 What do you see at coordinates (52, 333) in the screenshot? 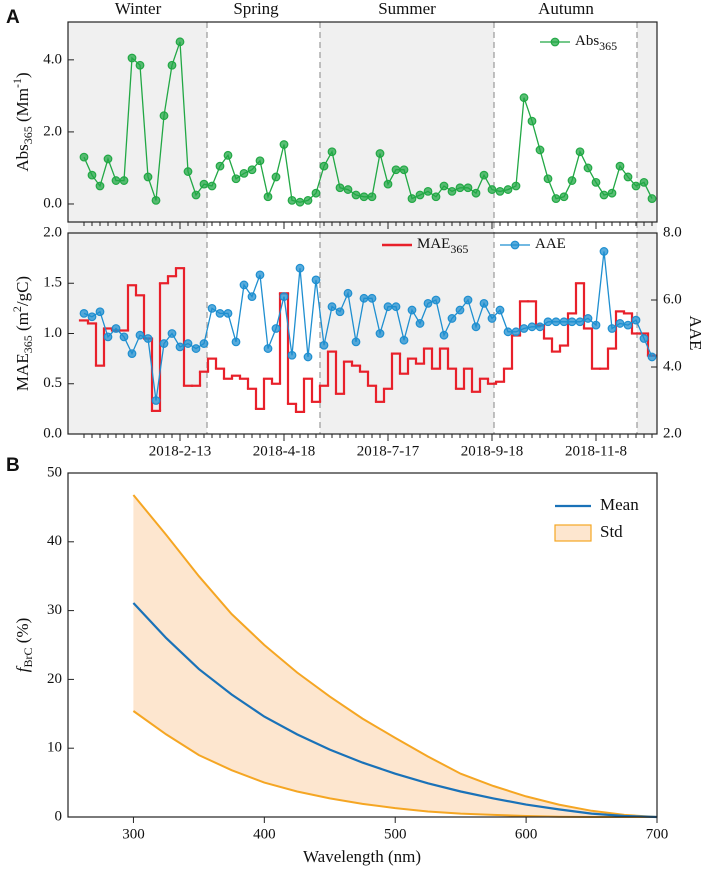
I see `y-tick-label: 1.0` at bounding box center [52, 333].